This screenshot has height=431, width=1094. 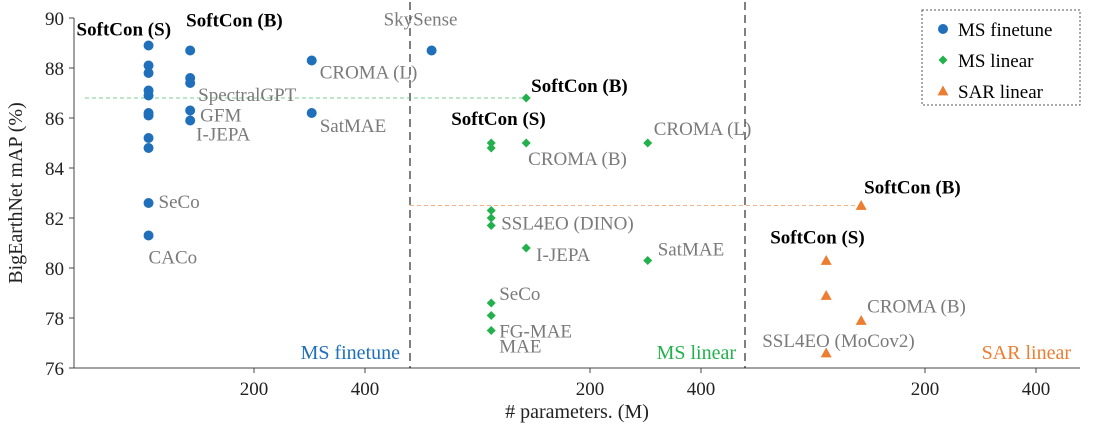 What do you see at coordinates (577, 412) in the screenshot?
I see `x-axis-label: # parameters. (M)` at bounding box center [577, 412].